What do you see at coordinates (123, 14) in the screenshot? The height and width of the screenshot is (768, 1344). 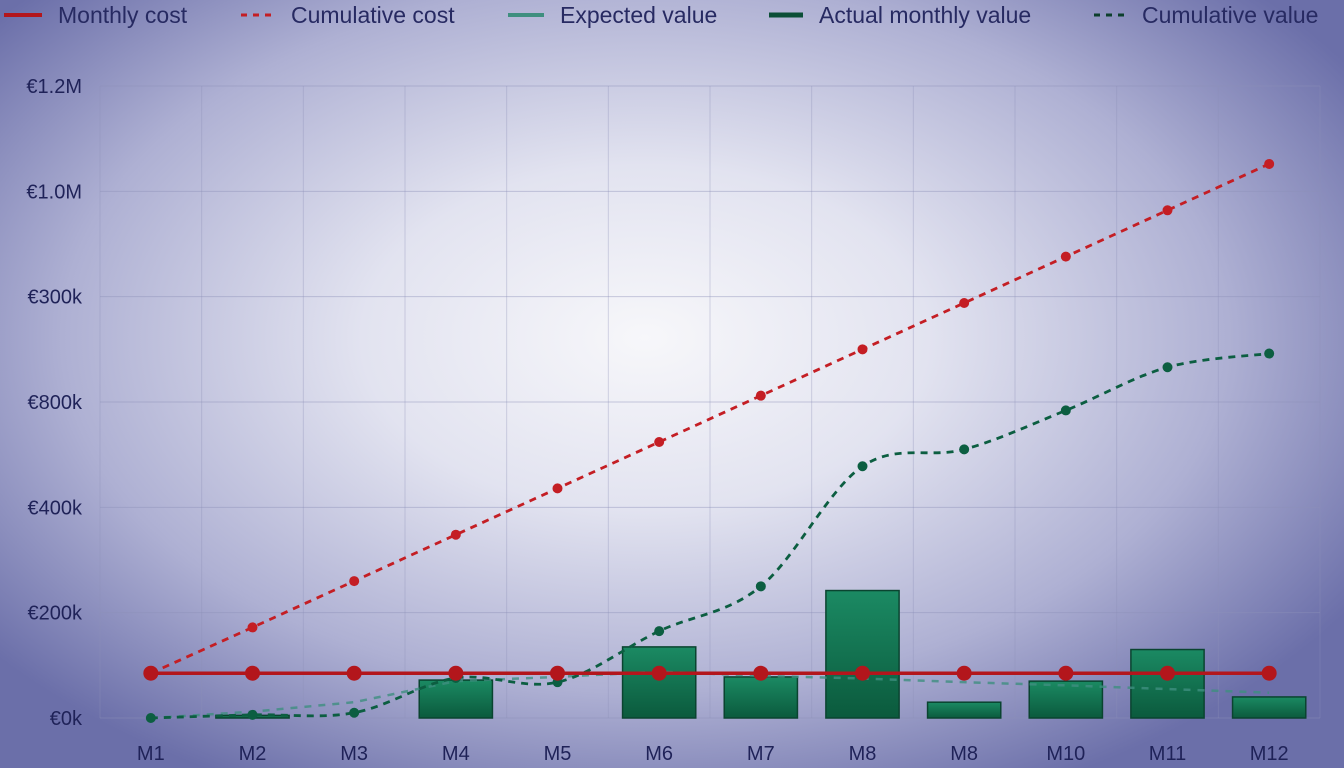 I see `legend-label: Monthly cost` at bounding box center [123, 14].